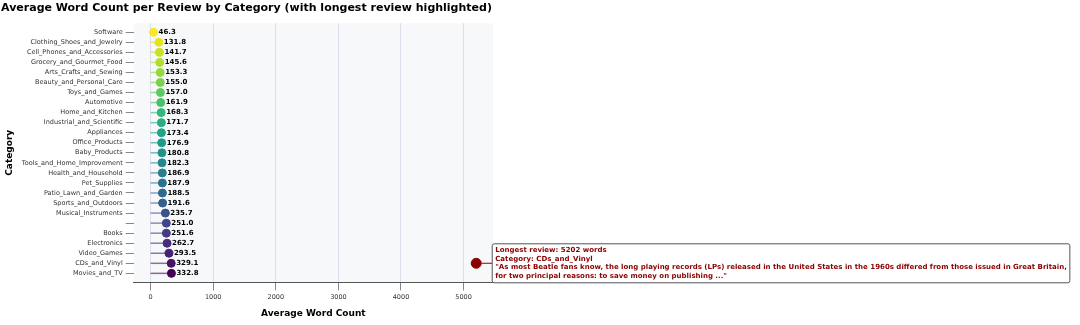 The height and width of the screenshot is (325, 1080). Describe the element at coordinates (314, 312) in the screenshot. I see `x-axis-title: Average Word Count` at that location.